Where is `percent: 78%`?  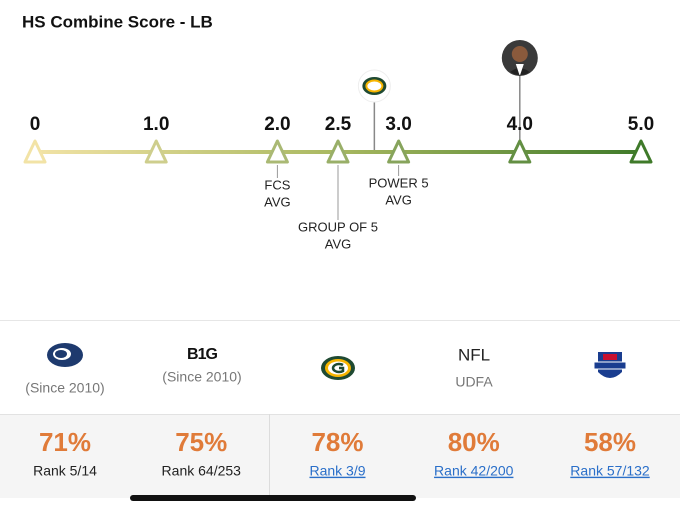
percent: 78% is located at coordinates (337, 442).